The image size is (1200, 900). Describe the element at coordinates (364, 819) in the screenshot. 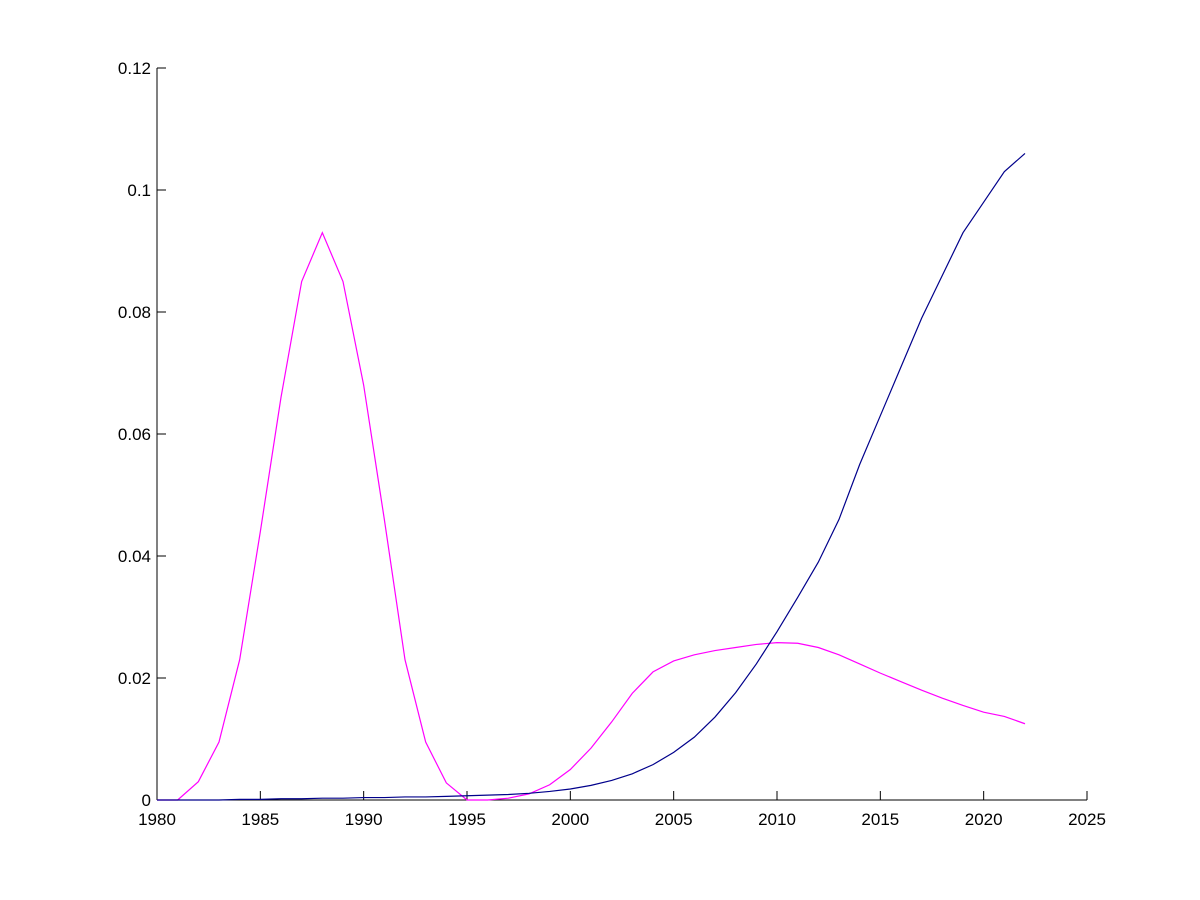

I see `x-tick-label: 1990` at that location.